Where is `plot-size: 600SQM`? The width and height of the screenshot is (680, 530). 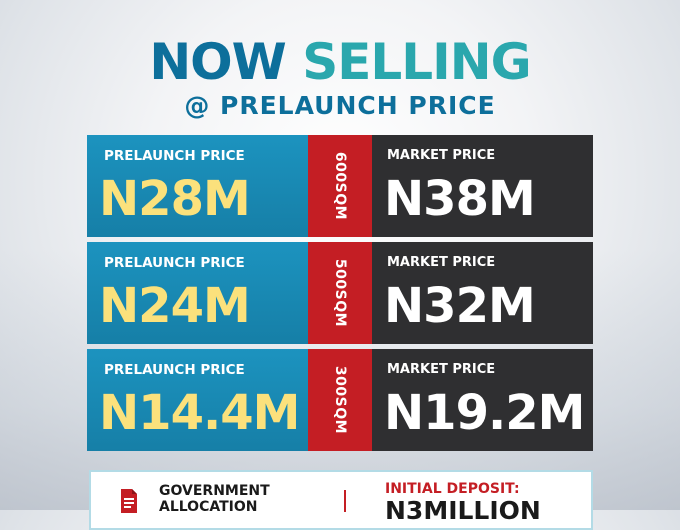 plot-size: 600SQM is located at coordinates (340, 186).